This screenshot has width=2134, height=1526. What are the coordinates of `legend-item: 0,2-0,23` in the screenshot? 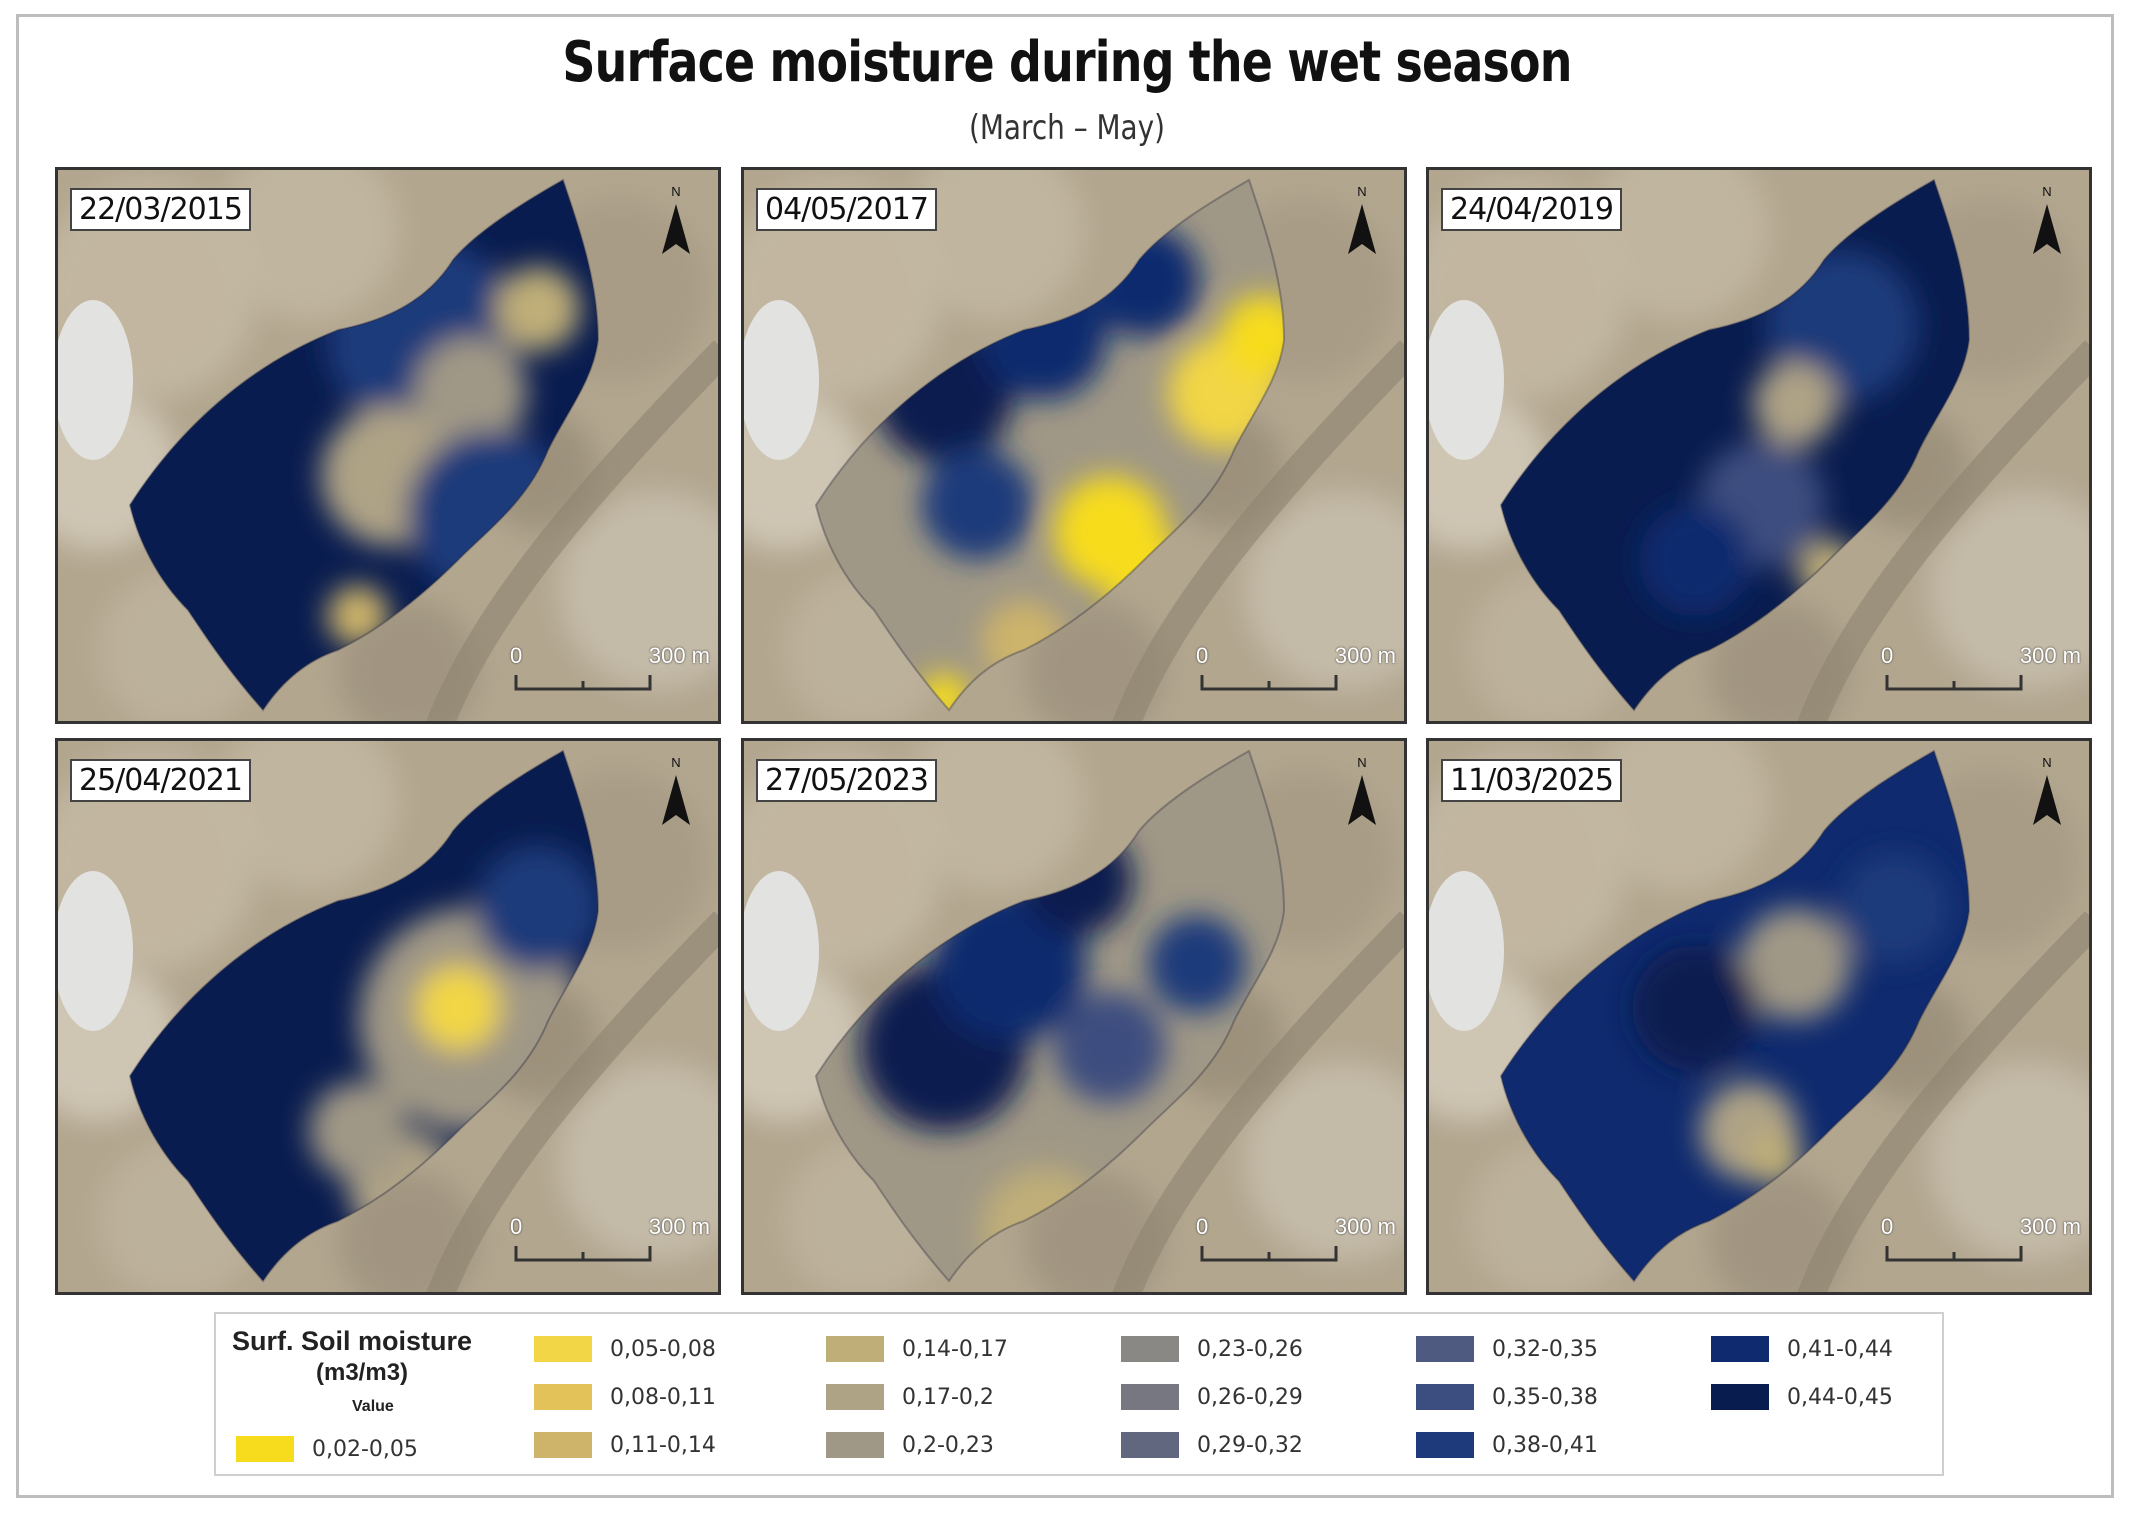 It's located at (910, 1445).